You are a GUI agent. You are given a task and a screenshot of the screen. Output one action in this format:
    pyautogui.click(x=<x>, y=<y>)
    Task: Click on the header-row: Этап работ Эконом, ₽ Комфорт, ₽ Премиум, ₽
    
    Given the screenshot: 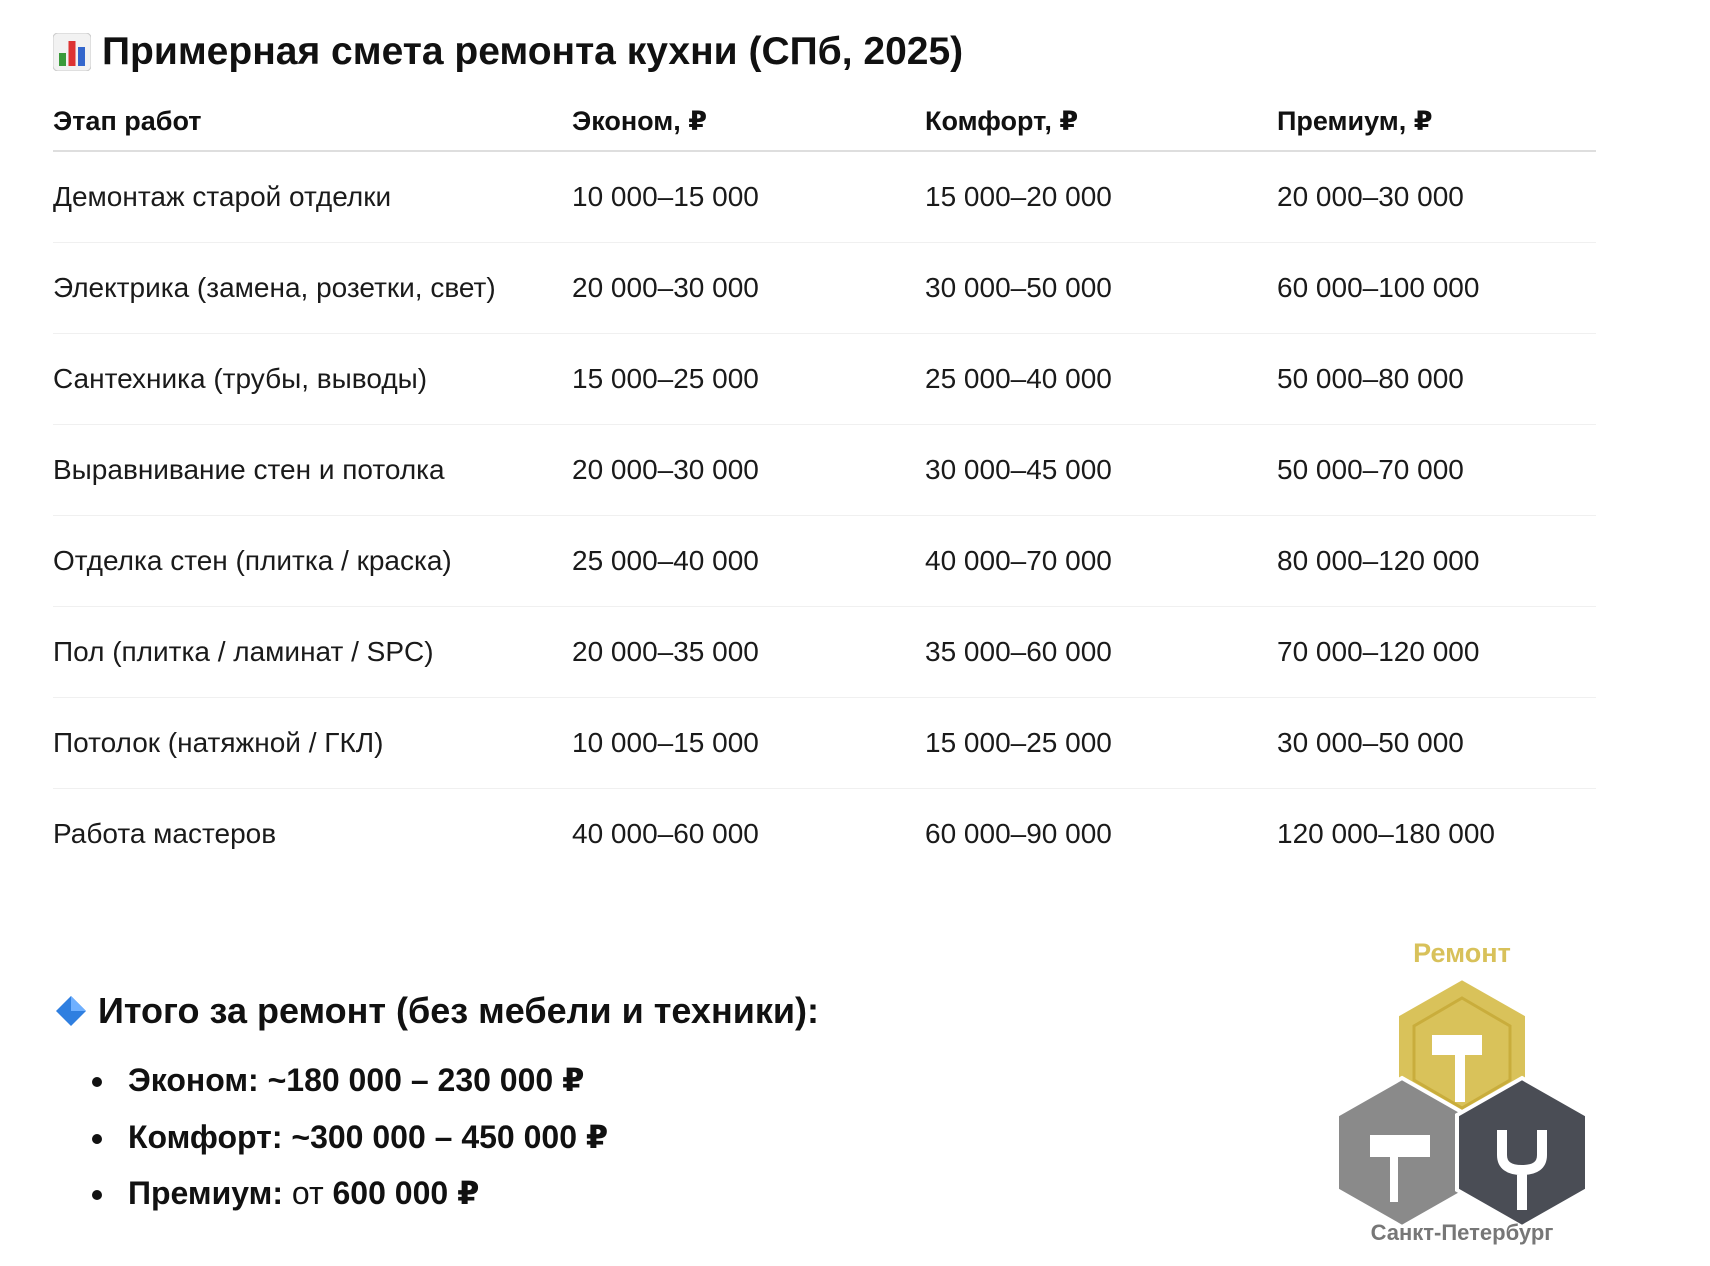 What is the action you would take?
    pyautogui.click(x=824, y=122)
    